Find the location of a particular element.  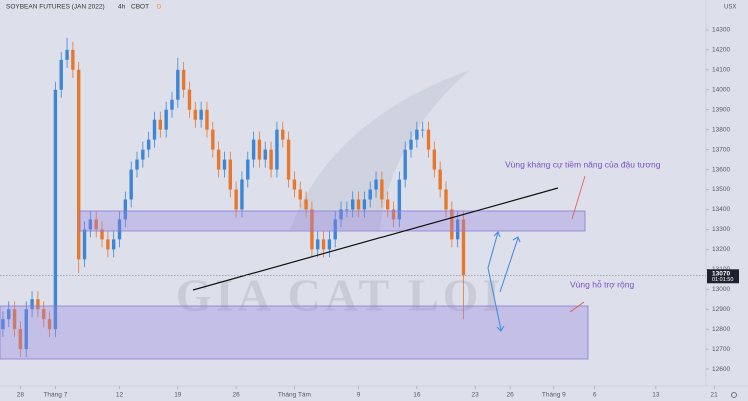

settings-icon is located at coordinates (734, 395).